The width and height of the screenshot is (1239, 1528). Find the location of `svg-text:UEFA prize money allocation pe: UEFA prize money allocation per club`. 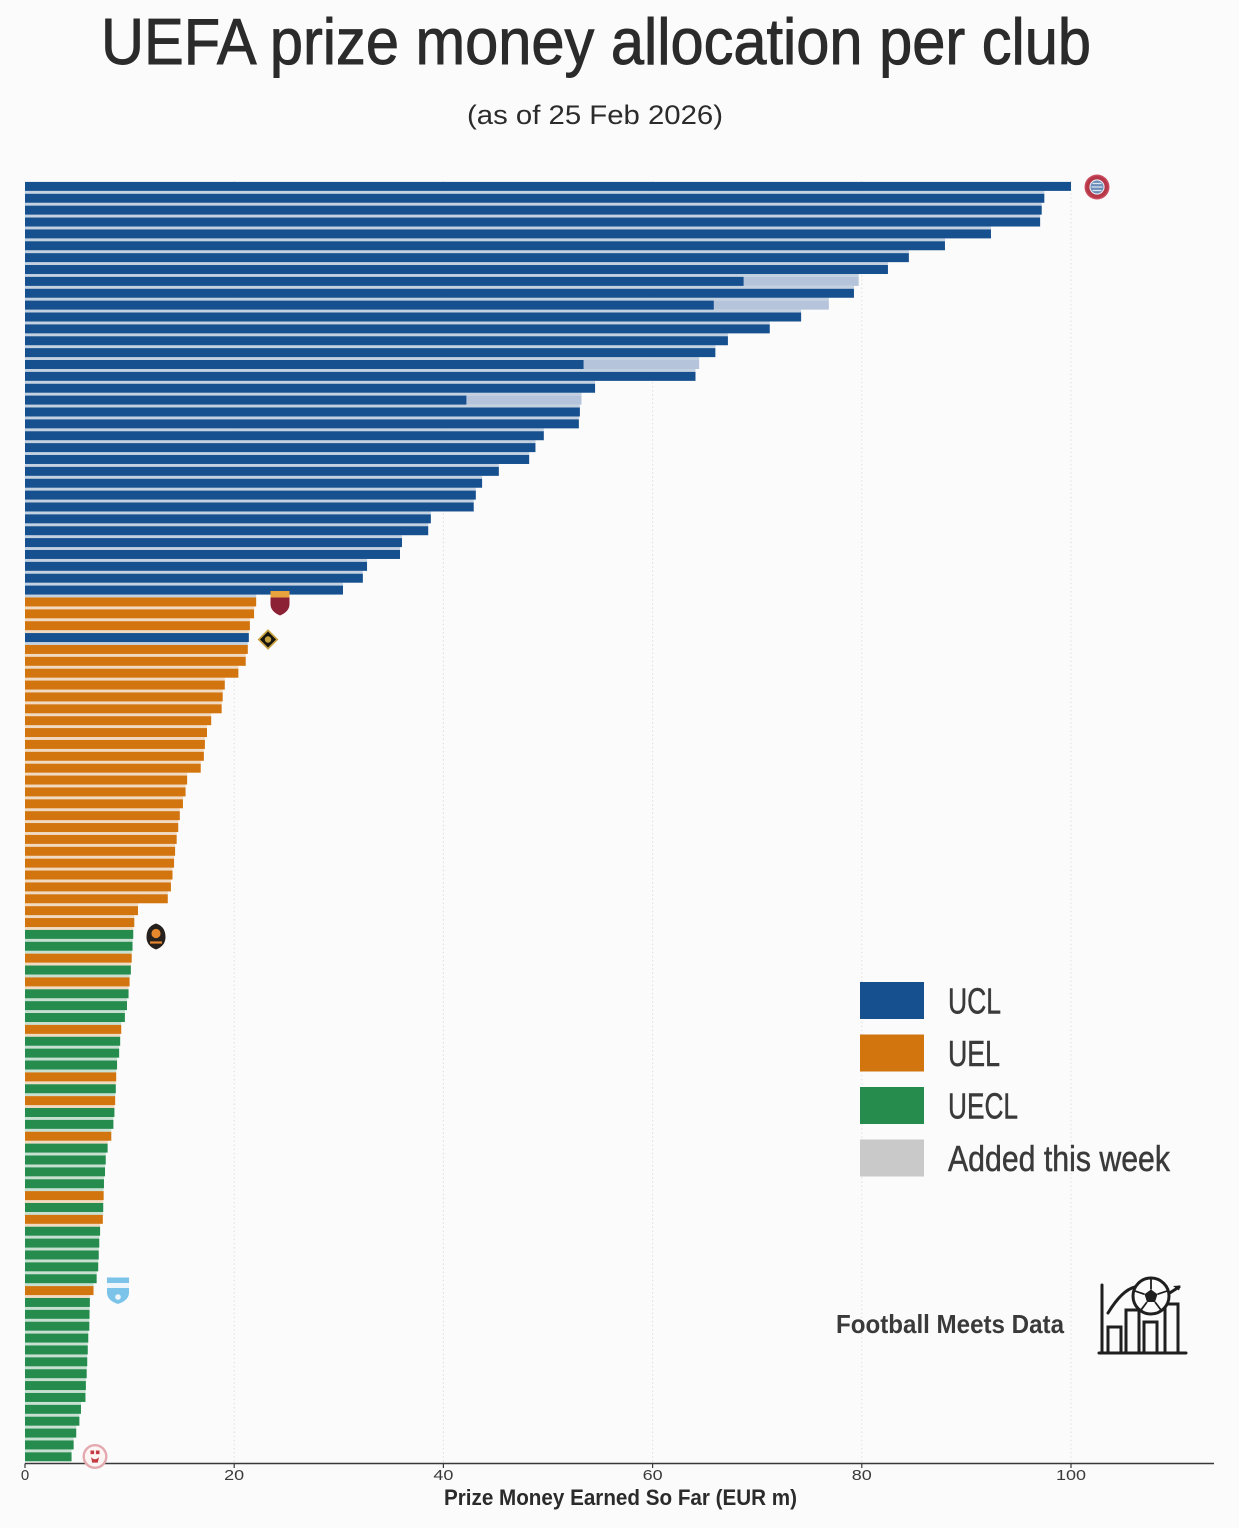

svg-text:UEFA prize money allocation pe: UEFA prize money allocation per club is located at coordinates (596, 41).